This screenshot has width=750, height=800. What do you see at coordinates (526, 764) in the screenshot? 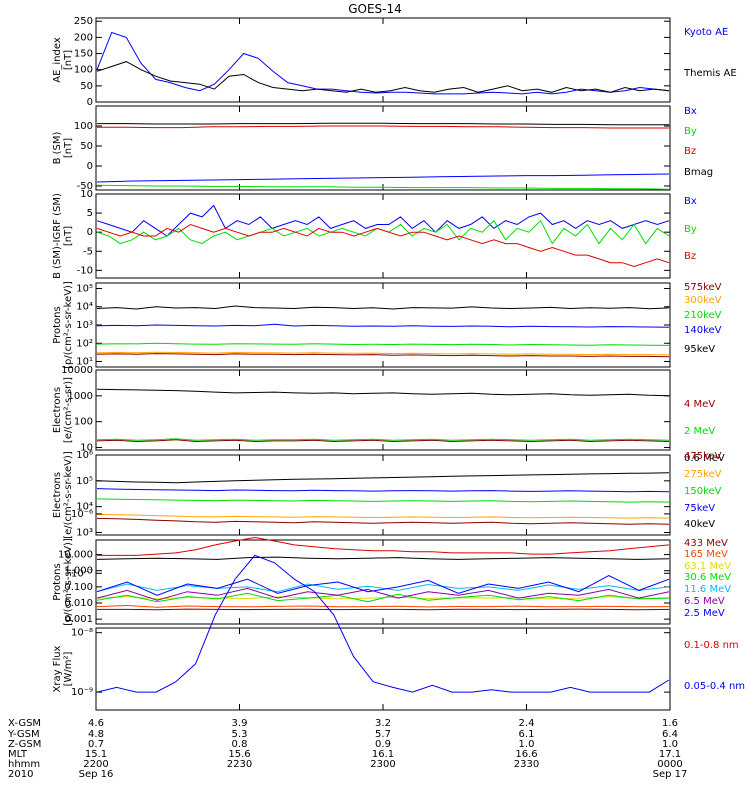
I see `x-axis-value: 2330` at bounding box center [526, 764].